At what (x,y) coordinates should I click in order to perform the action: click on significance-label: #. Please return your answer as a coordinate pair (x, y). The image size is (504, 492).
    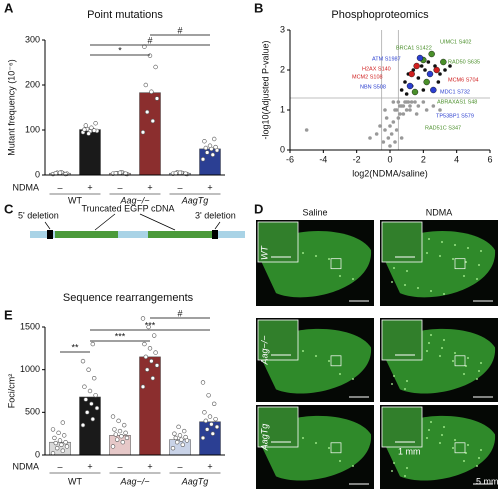
    Looking at the image, I should click on (149, 40).